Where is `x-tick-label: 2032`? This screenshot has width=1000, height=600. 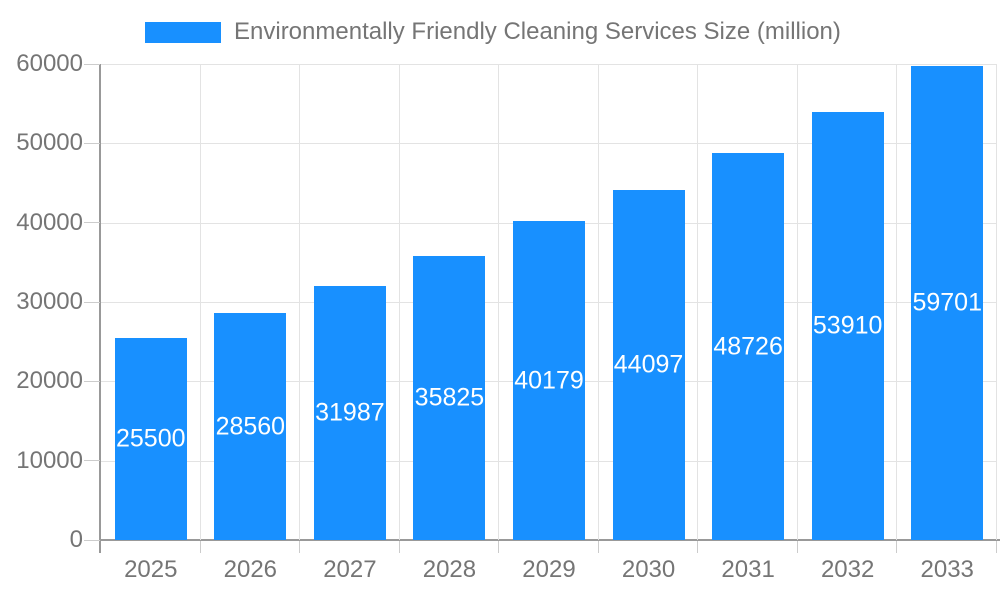 x-tick-label: 2032 is located at coordinates (847, 569).